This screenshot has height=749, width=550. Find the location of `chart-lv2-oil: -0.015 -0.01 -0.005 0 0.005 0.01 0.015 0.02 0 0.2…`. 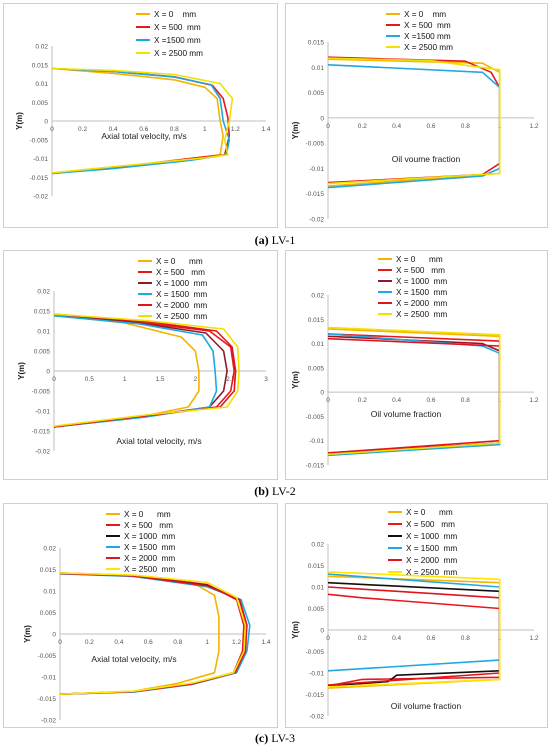

chart-lv2-oil: -0.015 -0.01 -0.005 0 0.005 0.01 0.015 0.02 0 0.2… is located at coordinates (416, 365).